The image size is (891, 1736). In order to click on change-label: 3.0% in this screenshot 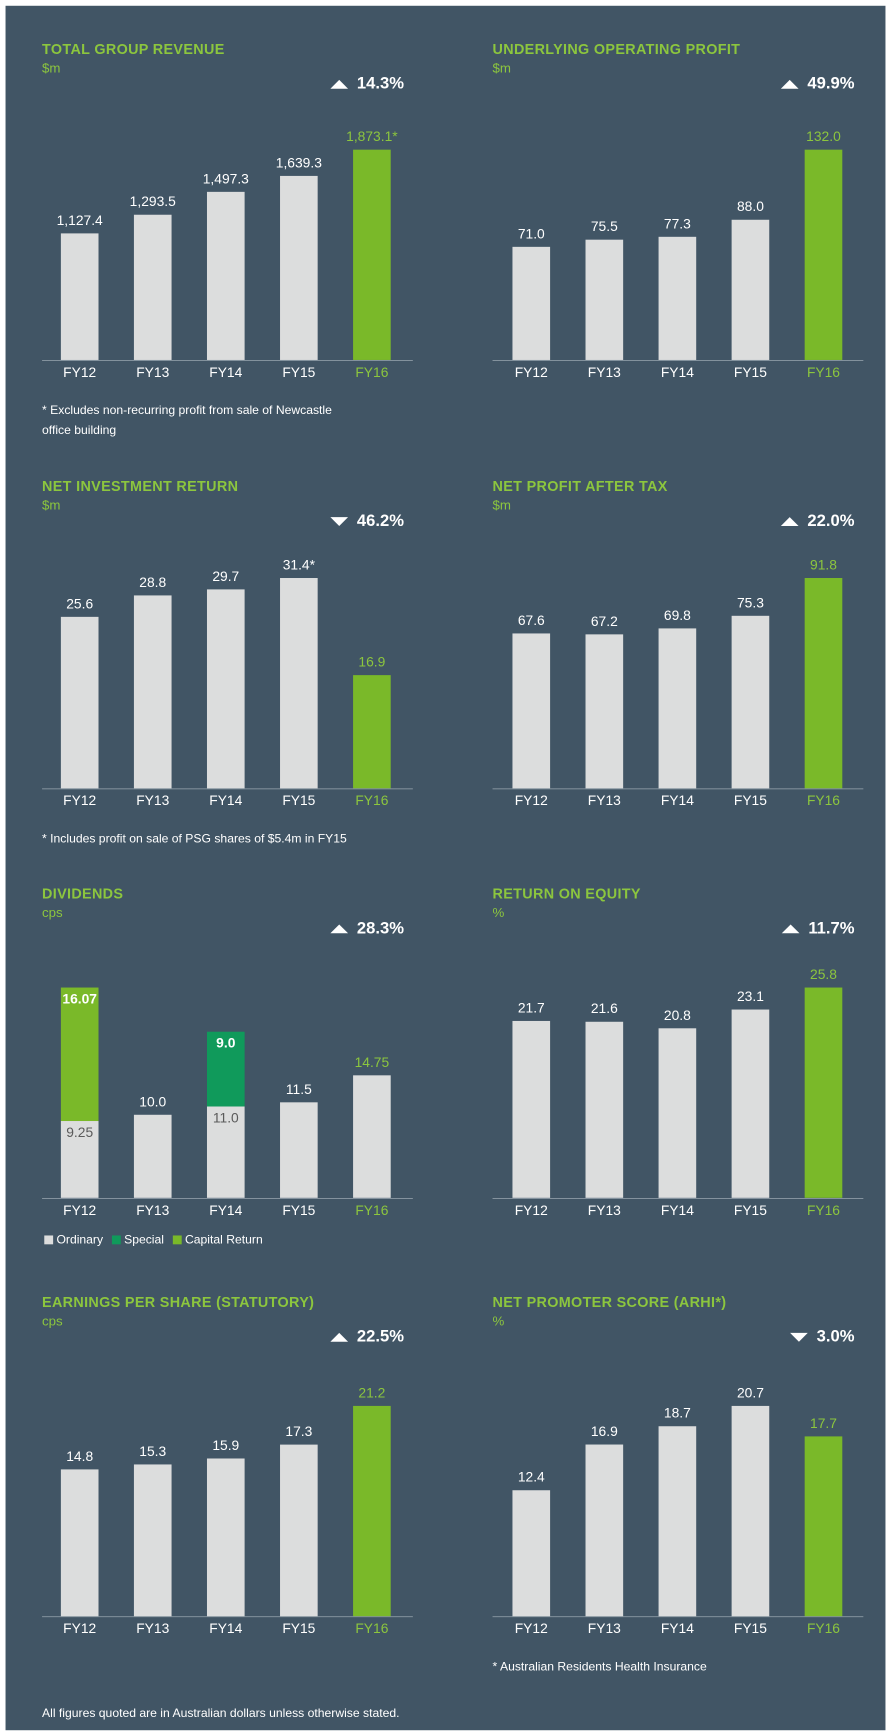, I will do `click(836, 1336)`.